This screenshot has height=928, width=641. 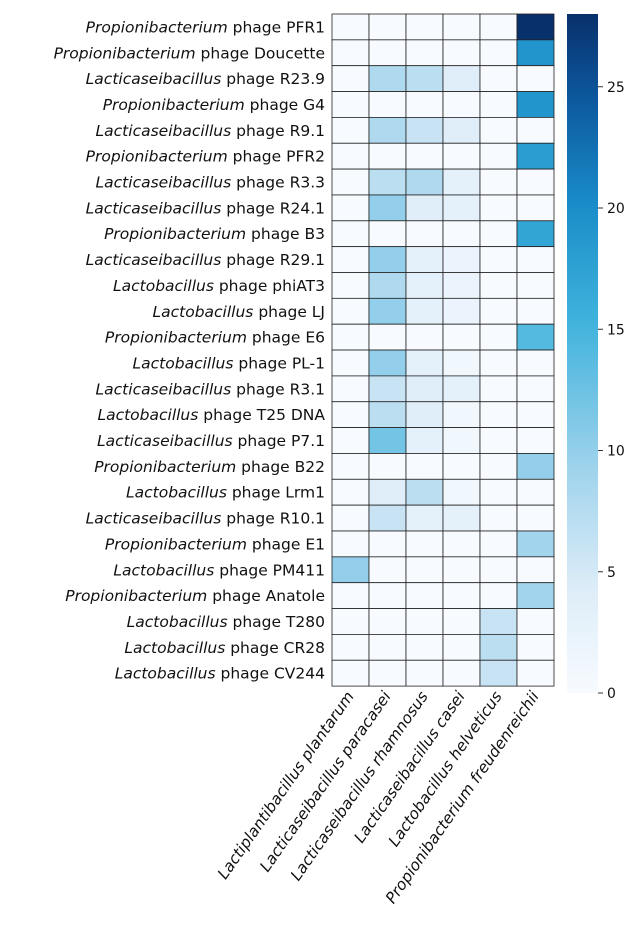 What do you see at coordinates (215, 544) in the screenshot?
I see `row-label: Propionibacterium phage E1` at bounding box center [215, 544].